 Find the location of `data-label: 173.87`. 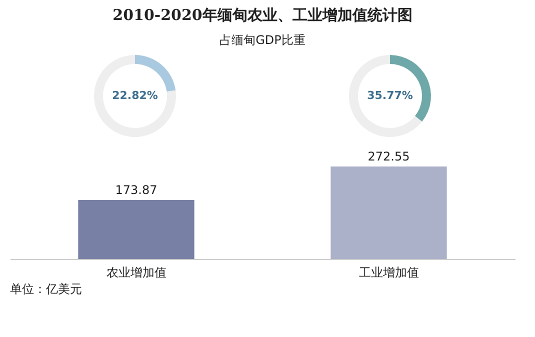

data-label: 173.87 is located at coordinates (136, 190).